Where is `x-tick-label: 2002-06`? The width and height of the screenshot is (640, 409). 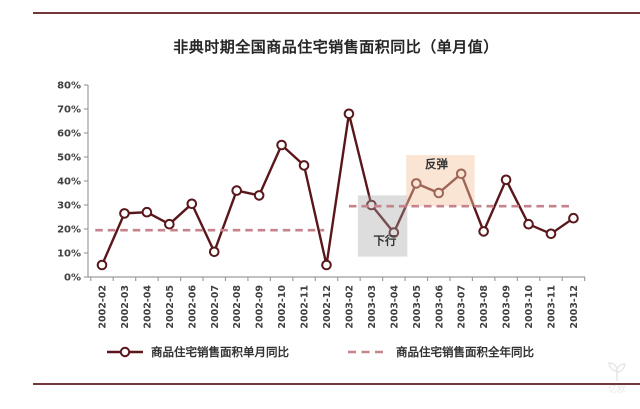
x-tick-label: 2002-06 is located at coordinates (192, 307).